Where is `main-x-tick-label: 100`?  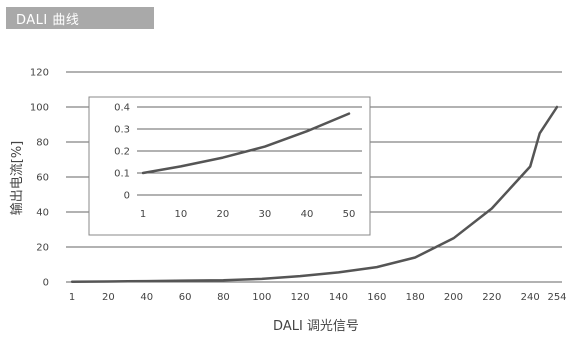 main-x-tick-label: 100 is located at coordinates (261, 297).